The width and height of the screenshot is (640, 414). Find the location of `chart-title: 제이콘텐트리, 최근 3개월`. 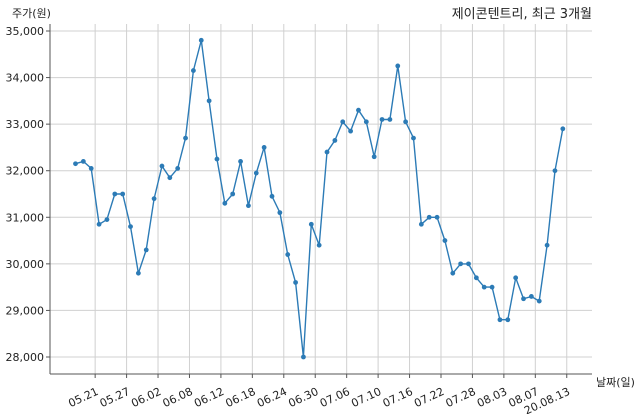

chart-title: 제이콘텐트리, 최근 3개월 is located at coordinates (522, 14).